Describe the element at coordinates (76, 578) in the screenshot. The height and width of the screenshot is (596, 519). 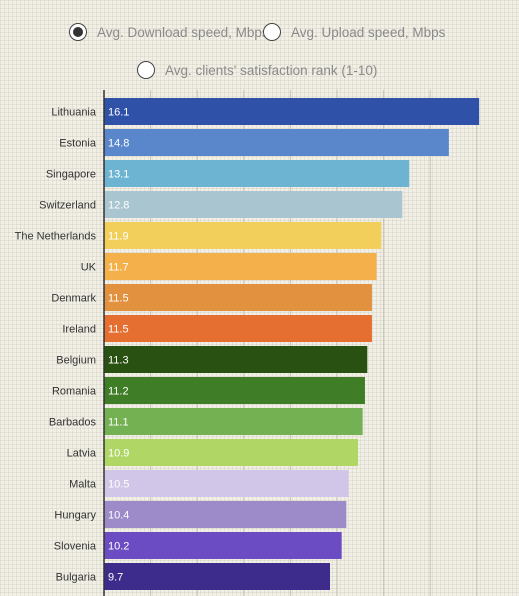
I see `category-label: Bulgaria` at that location.